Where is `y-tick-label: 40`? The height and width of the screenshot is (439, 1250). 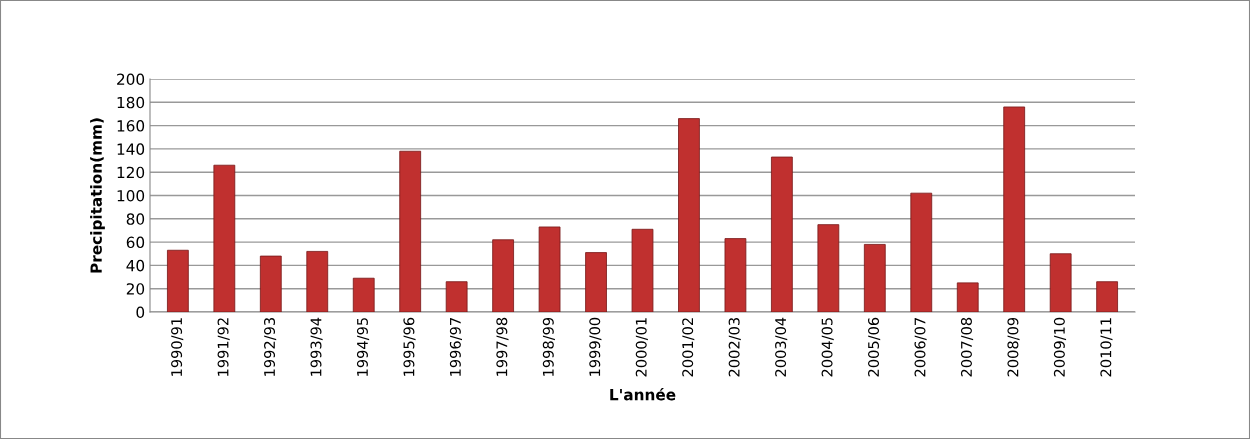 y-tick-label: 40 is located at coordinates (135, 265).